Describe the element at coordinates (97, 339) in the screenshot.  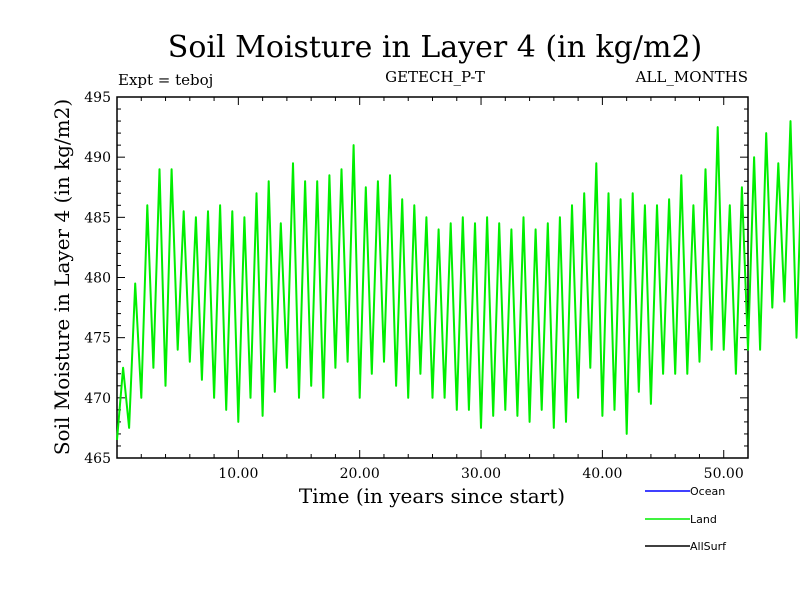
I see `y-tick-label: 475` at that location.